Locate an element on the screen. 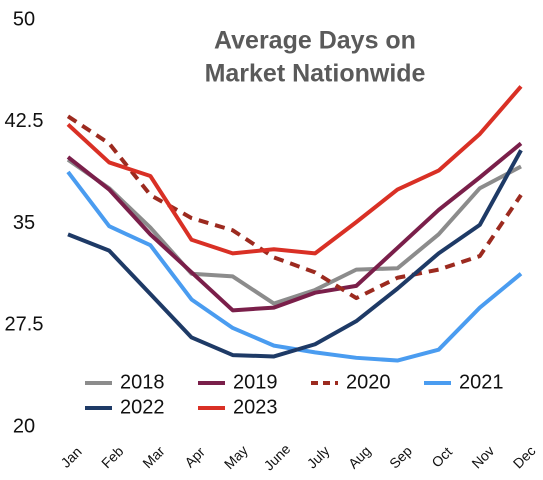  y-tick-label: 50 is located at coordinates (24, 19).